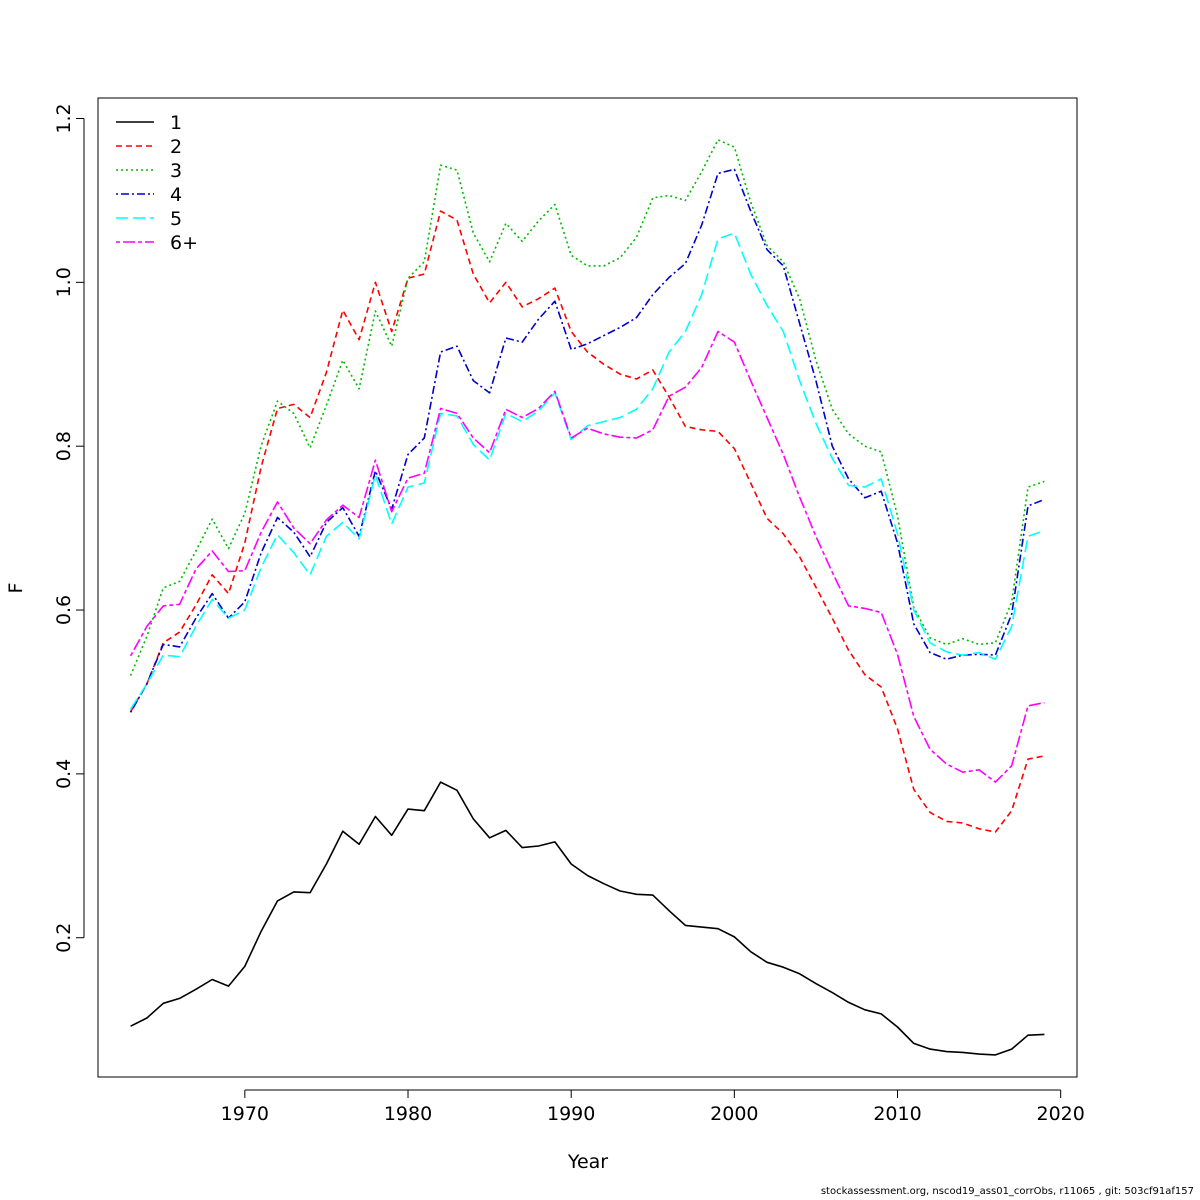 The image size is (1200, 1200). Describe the element at coordinates (176, 147) in the screenshot. I see `legend-label: 2` at that location.